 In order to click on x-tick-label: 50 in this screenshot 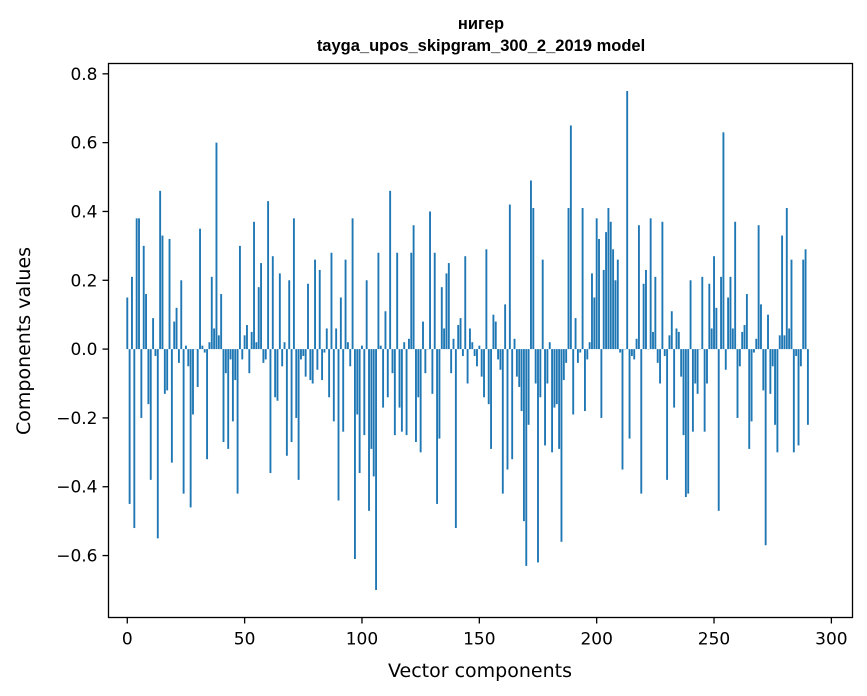, I will do `click(245, 640)`.